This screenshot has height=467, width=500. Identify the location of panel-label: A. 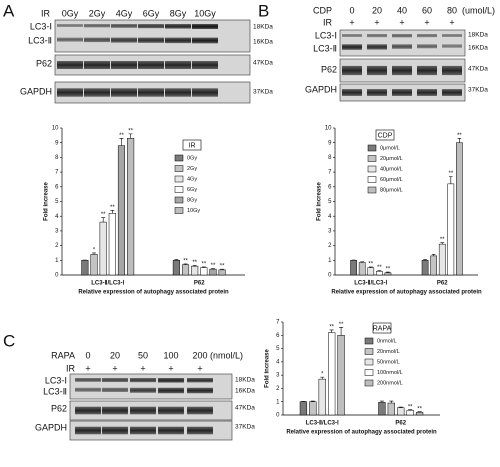
(9, 10).